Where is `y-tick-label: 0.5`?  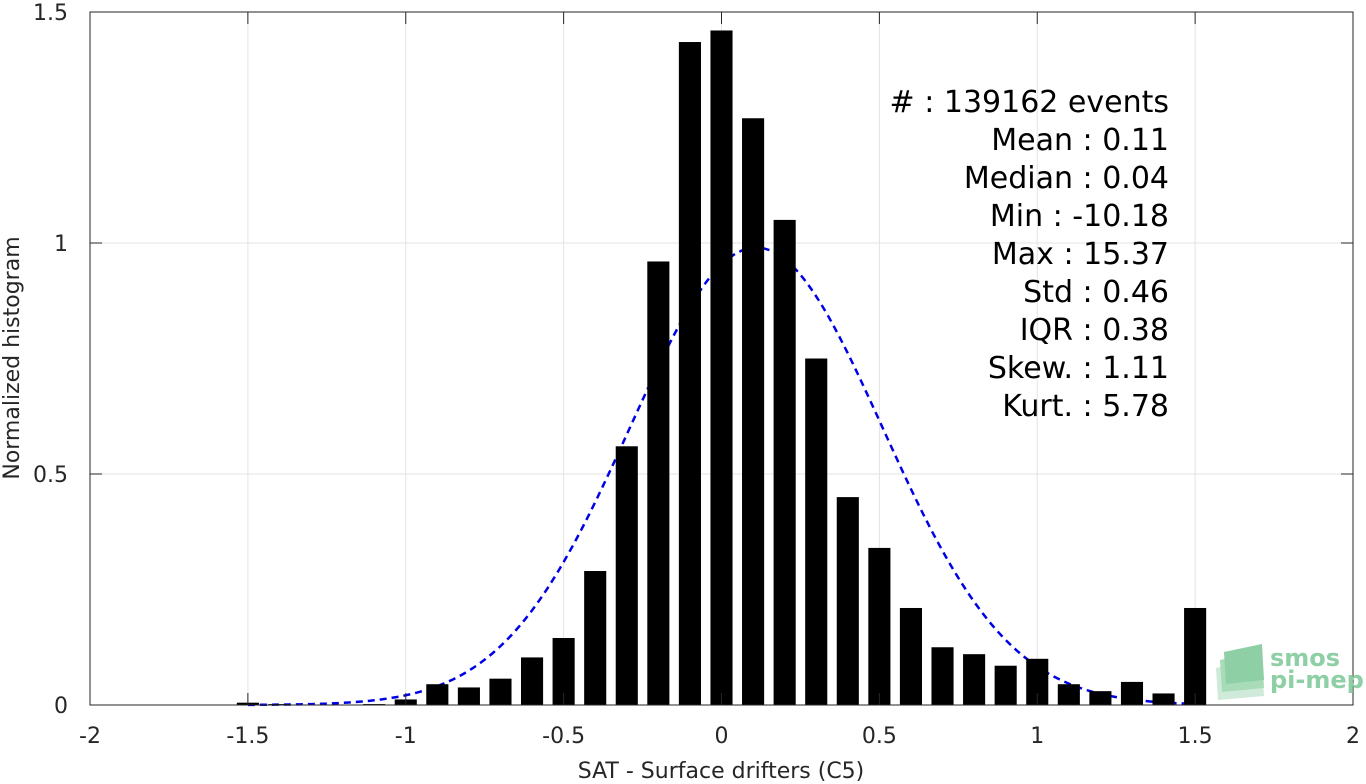 y-tick-label: 0.5 is located at coordinates (50, 475).